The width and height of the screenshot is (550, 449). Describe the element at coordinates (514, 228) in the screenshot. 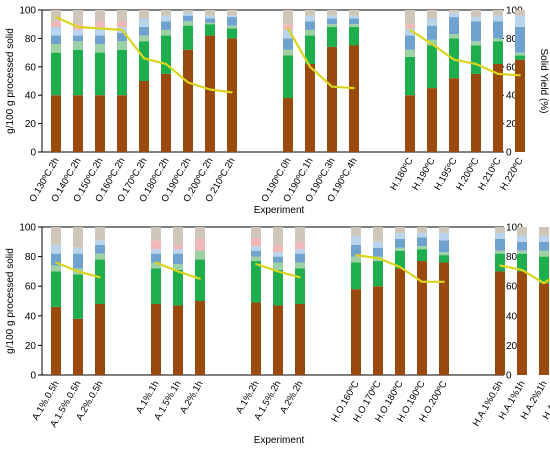

I see `y-right-tick-label: 100` at that location.